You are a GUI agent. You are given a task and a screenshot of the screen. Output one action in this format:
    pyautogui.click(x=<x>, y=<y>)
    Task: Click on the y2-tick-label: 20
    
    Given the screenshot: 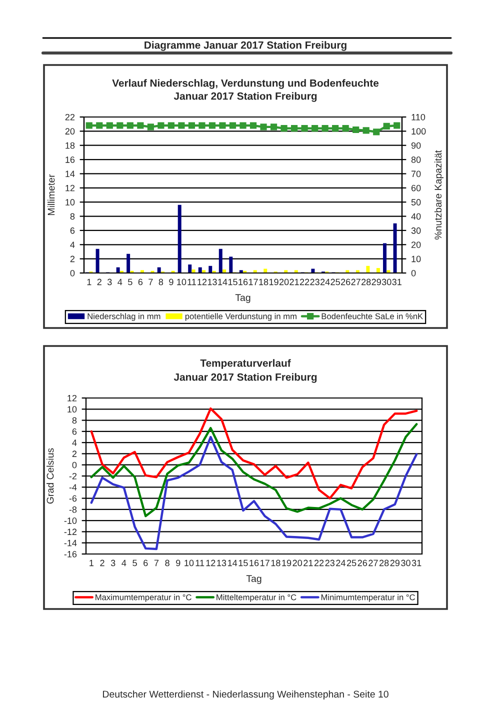 What is the action you would take?
    pyautogui.click(x=416, y=245)
    